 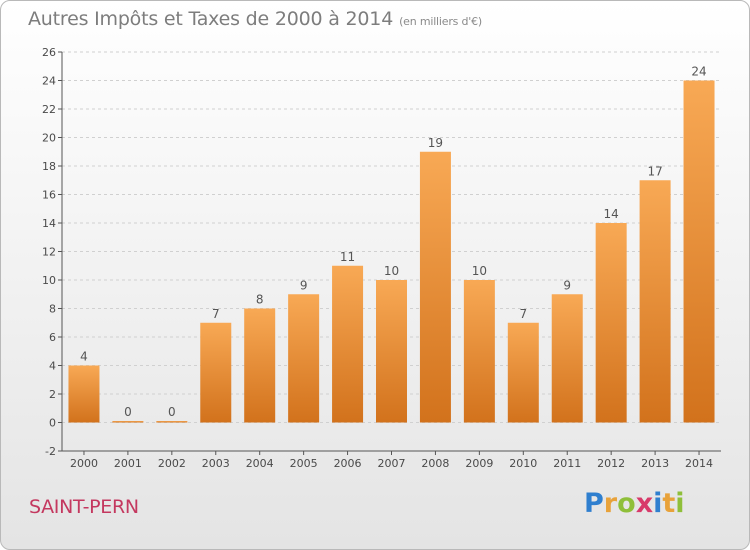 What do you see at coordinates (435, 287) in the screenshot?
I see `bar-2008` at bounding box center [435, 287].